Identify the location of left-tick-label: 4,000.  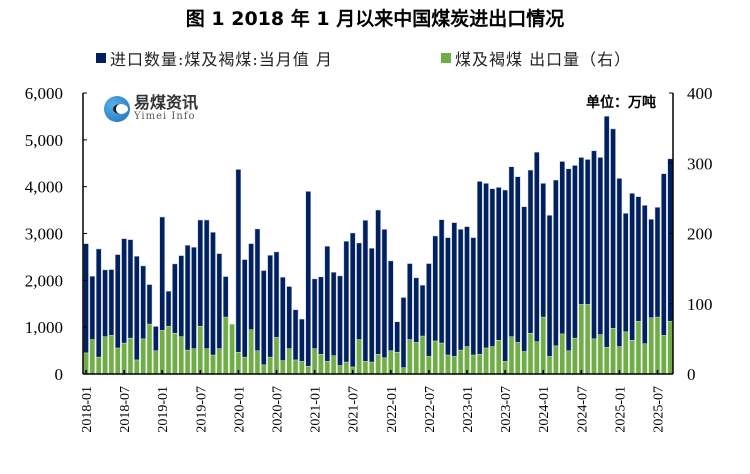
(44, 187).